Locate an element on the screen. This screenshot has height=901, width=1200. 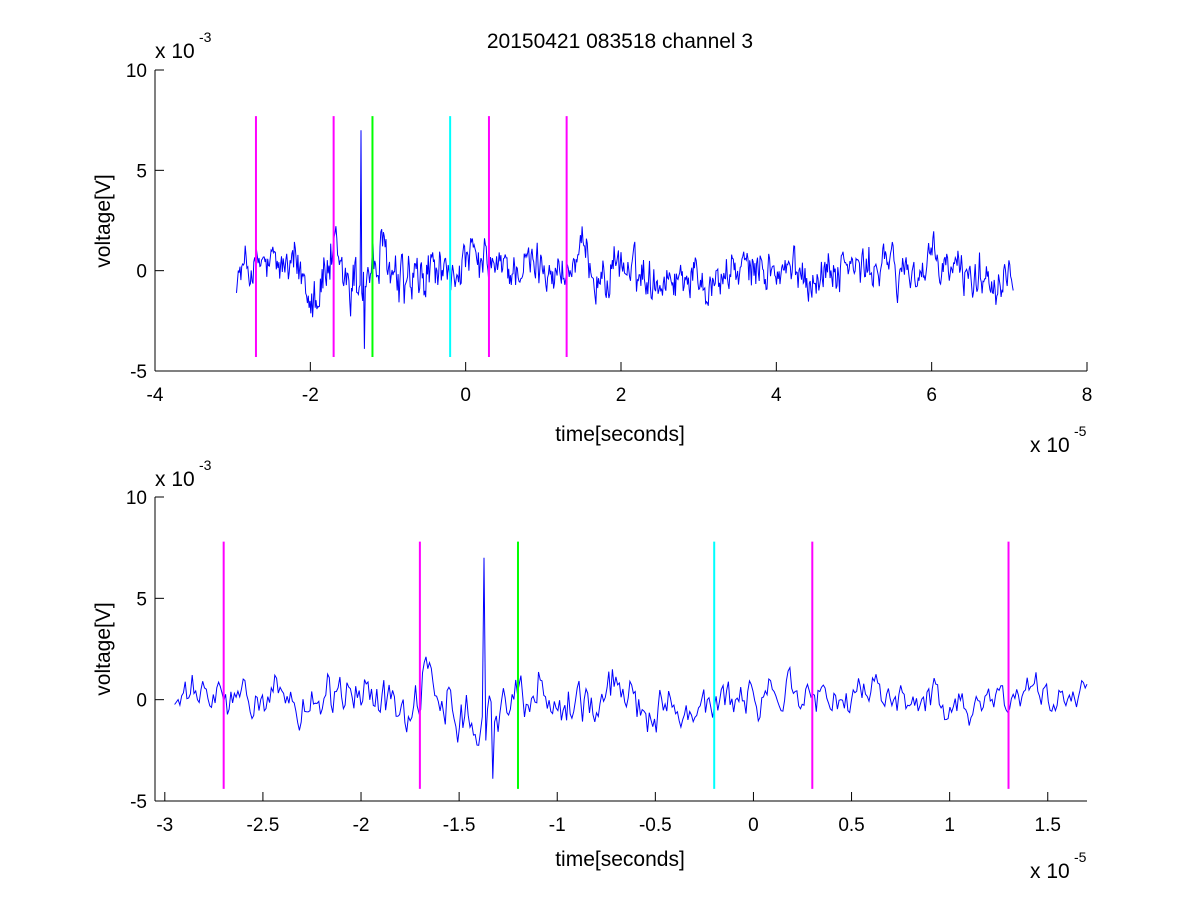
bottom-x-tick-label: 0.5 is located at coordinates (851, 825).